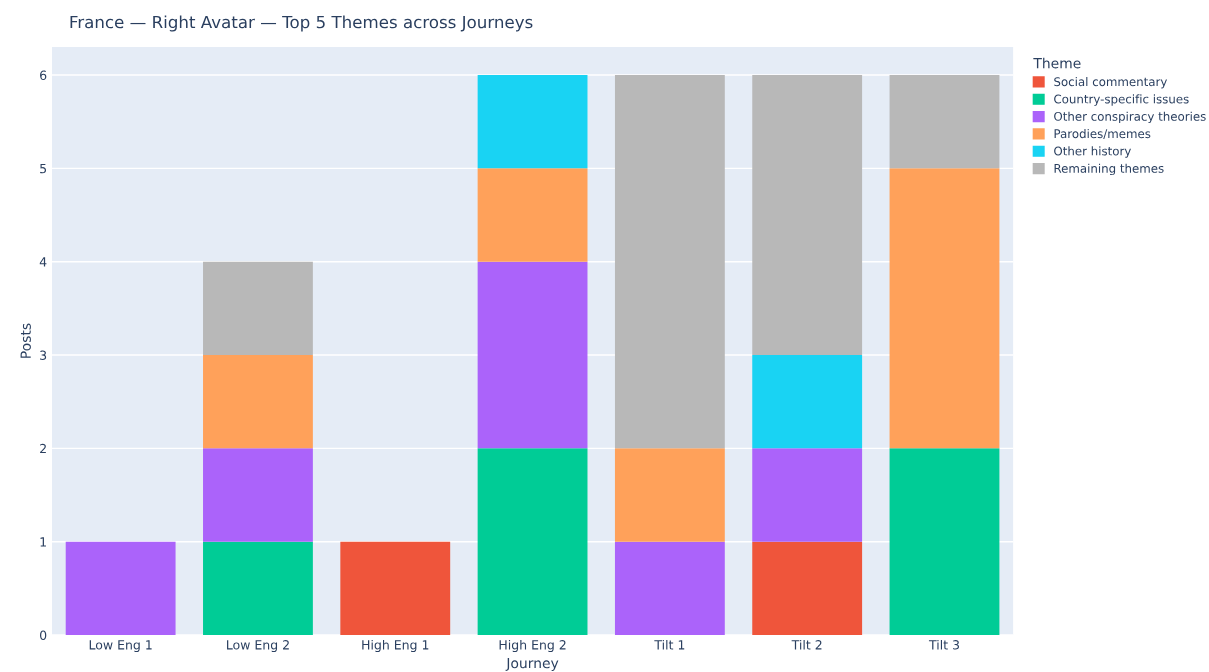 The height and width of the screenshot is (672, 1209). I want to click on y-tick-label: 2, so click(43, 448).